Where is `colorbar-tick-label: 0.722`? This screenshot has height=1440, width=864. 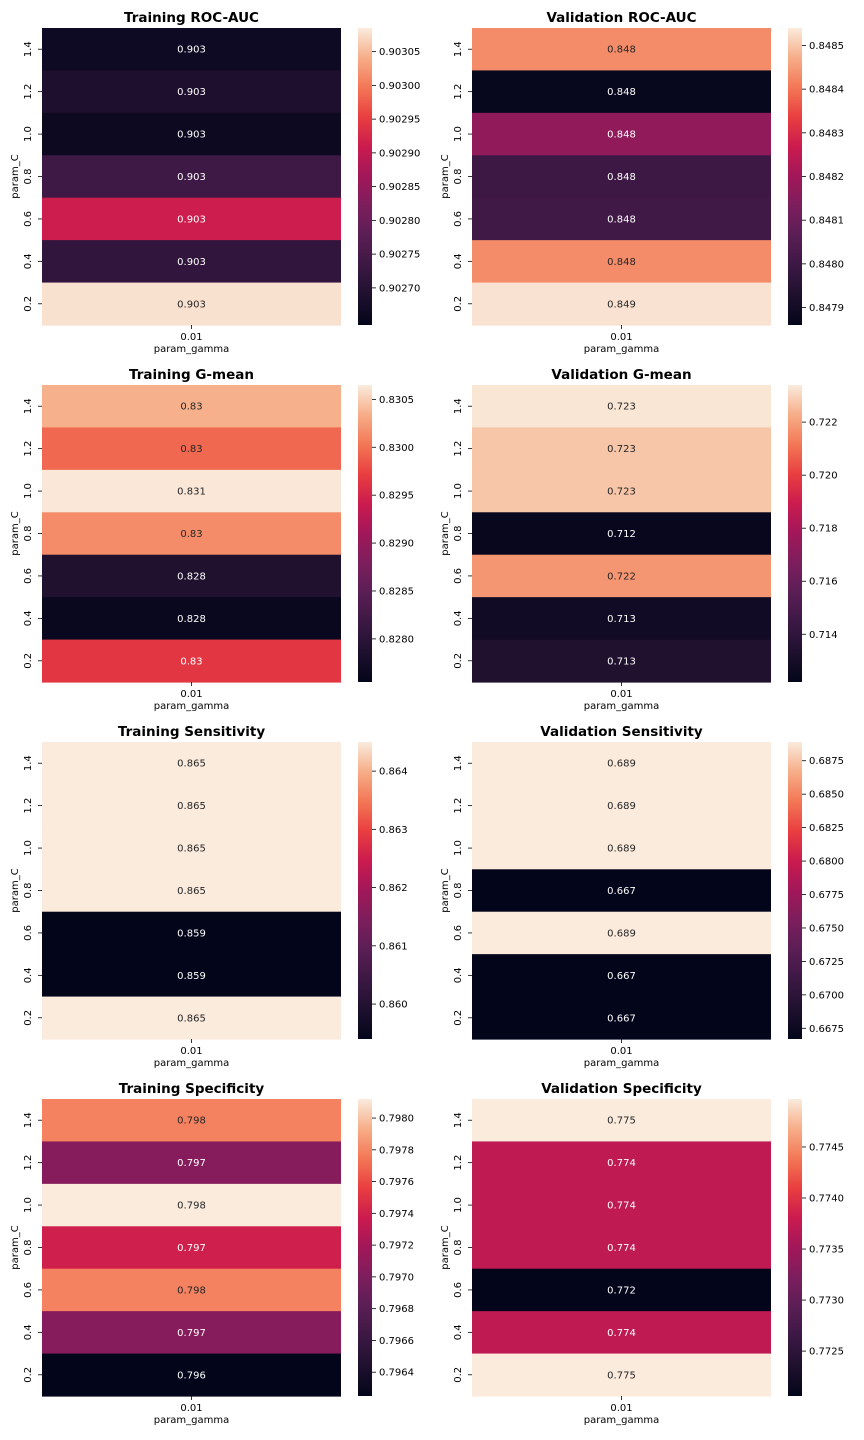 colorbar-tick-label: 0.722 is located at coordinates (823, 423).